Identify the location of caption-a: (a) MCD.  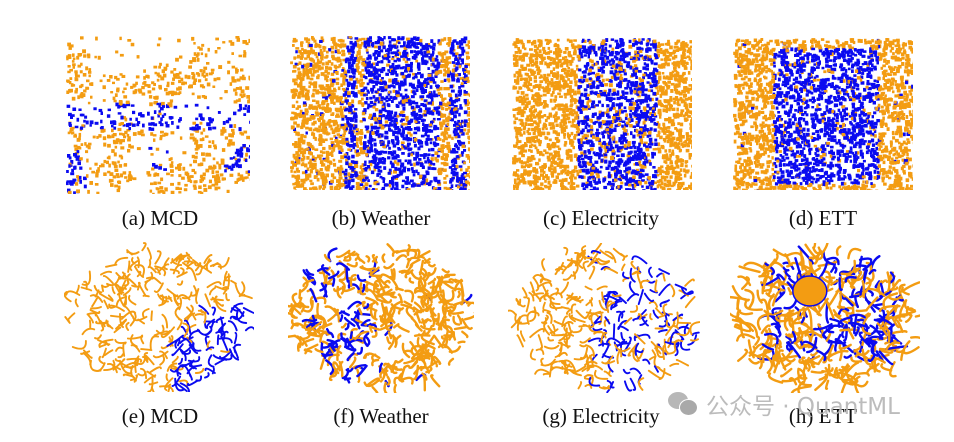
(160, 218).